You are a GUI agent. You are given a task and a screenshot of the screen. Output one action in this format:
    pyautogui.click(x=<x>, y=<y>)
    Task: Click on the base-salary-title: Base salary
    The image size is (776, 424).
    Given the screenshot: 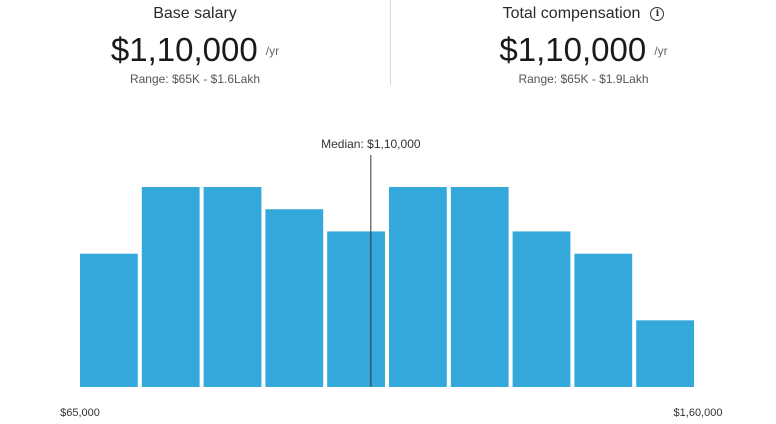 What is the action you would take?
    pyautogui.click(x=195, y=14)
    